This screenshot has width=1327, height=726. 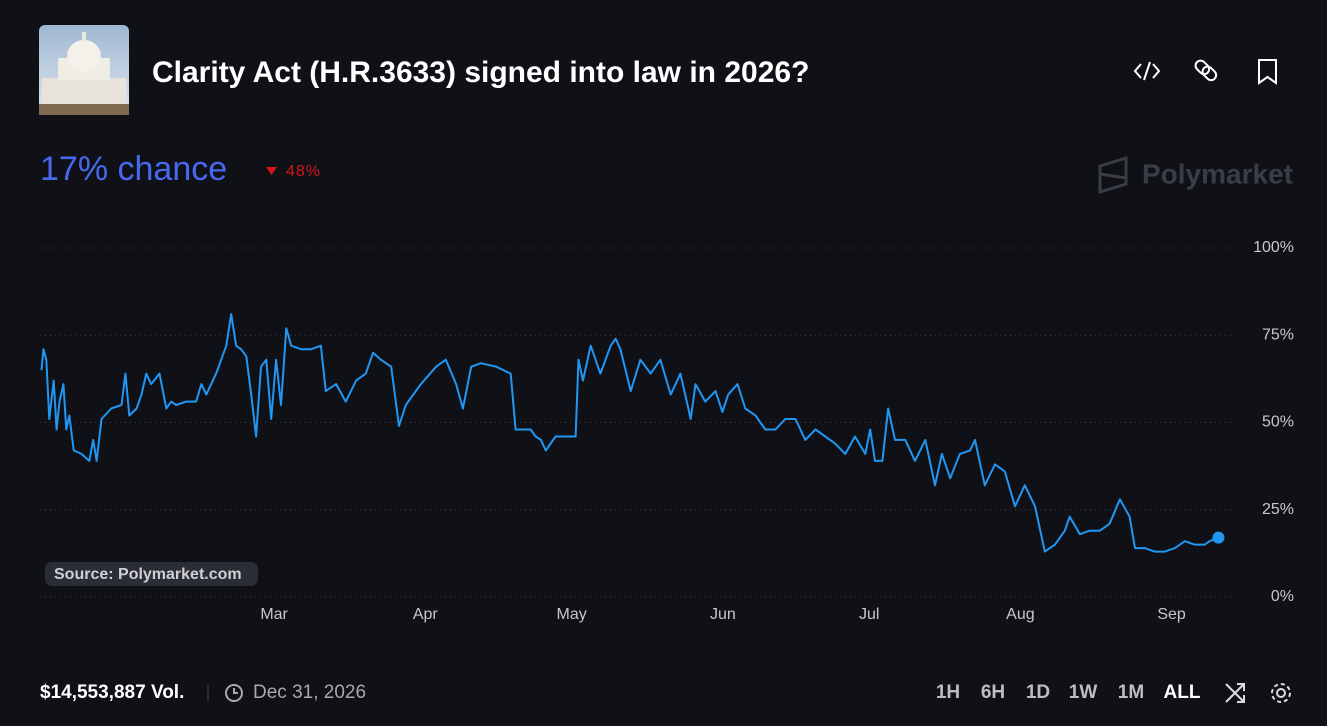 What do you see at coordinates (572, 614) in the screenshot?
I see `x-tick-label: May` at bounding box center [572, 614].